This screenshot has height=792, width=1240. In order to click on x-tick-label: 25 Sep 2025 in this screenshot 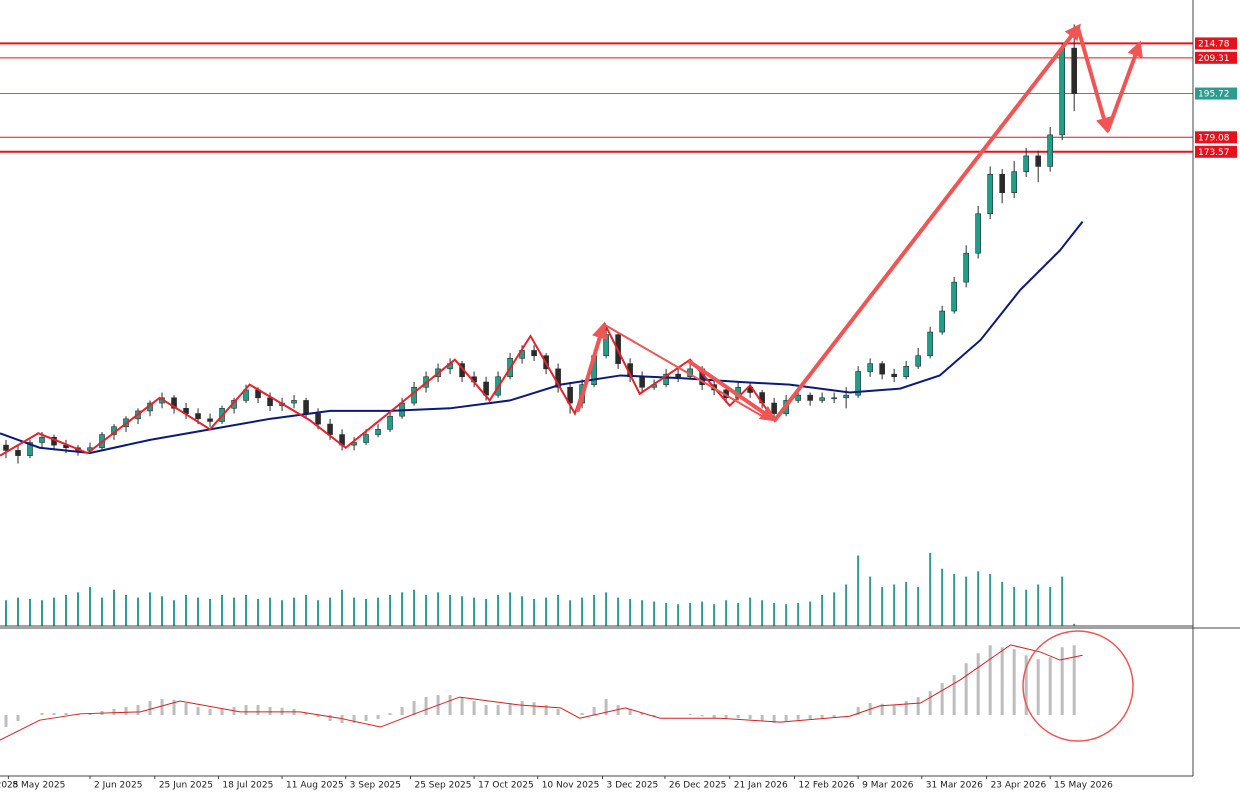, I will do `click(442, 786)`.